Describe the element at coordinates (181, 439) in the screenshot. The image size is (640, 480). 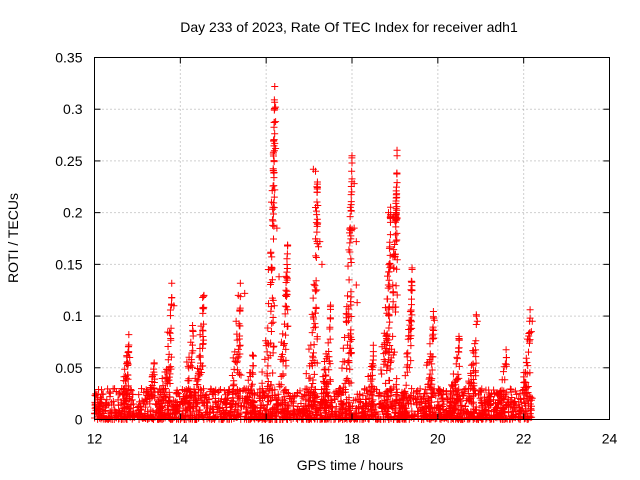
I see `x-tick-label: 14` at that location.